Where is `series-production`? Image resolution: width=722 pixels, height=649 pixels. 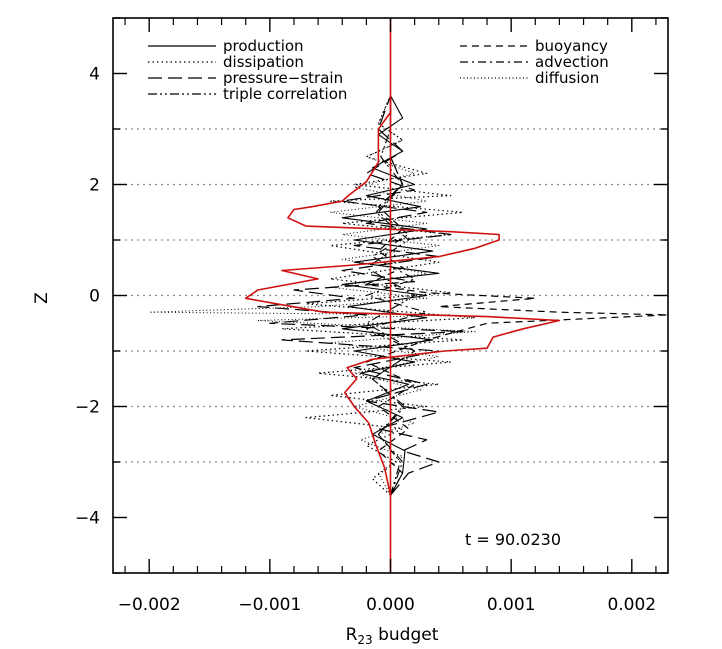 series-production is located at coordinates (390, 295).